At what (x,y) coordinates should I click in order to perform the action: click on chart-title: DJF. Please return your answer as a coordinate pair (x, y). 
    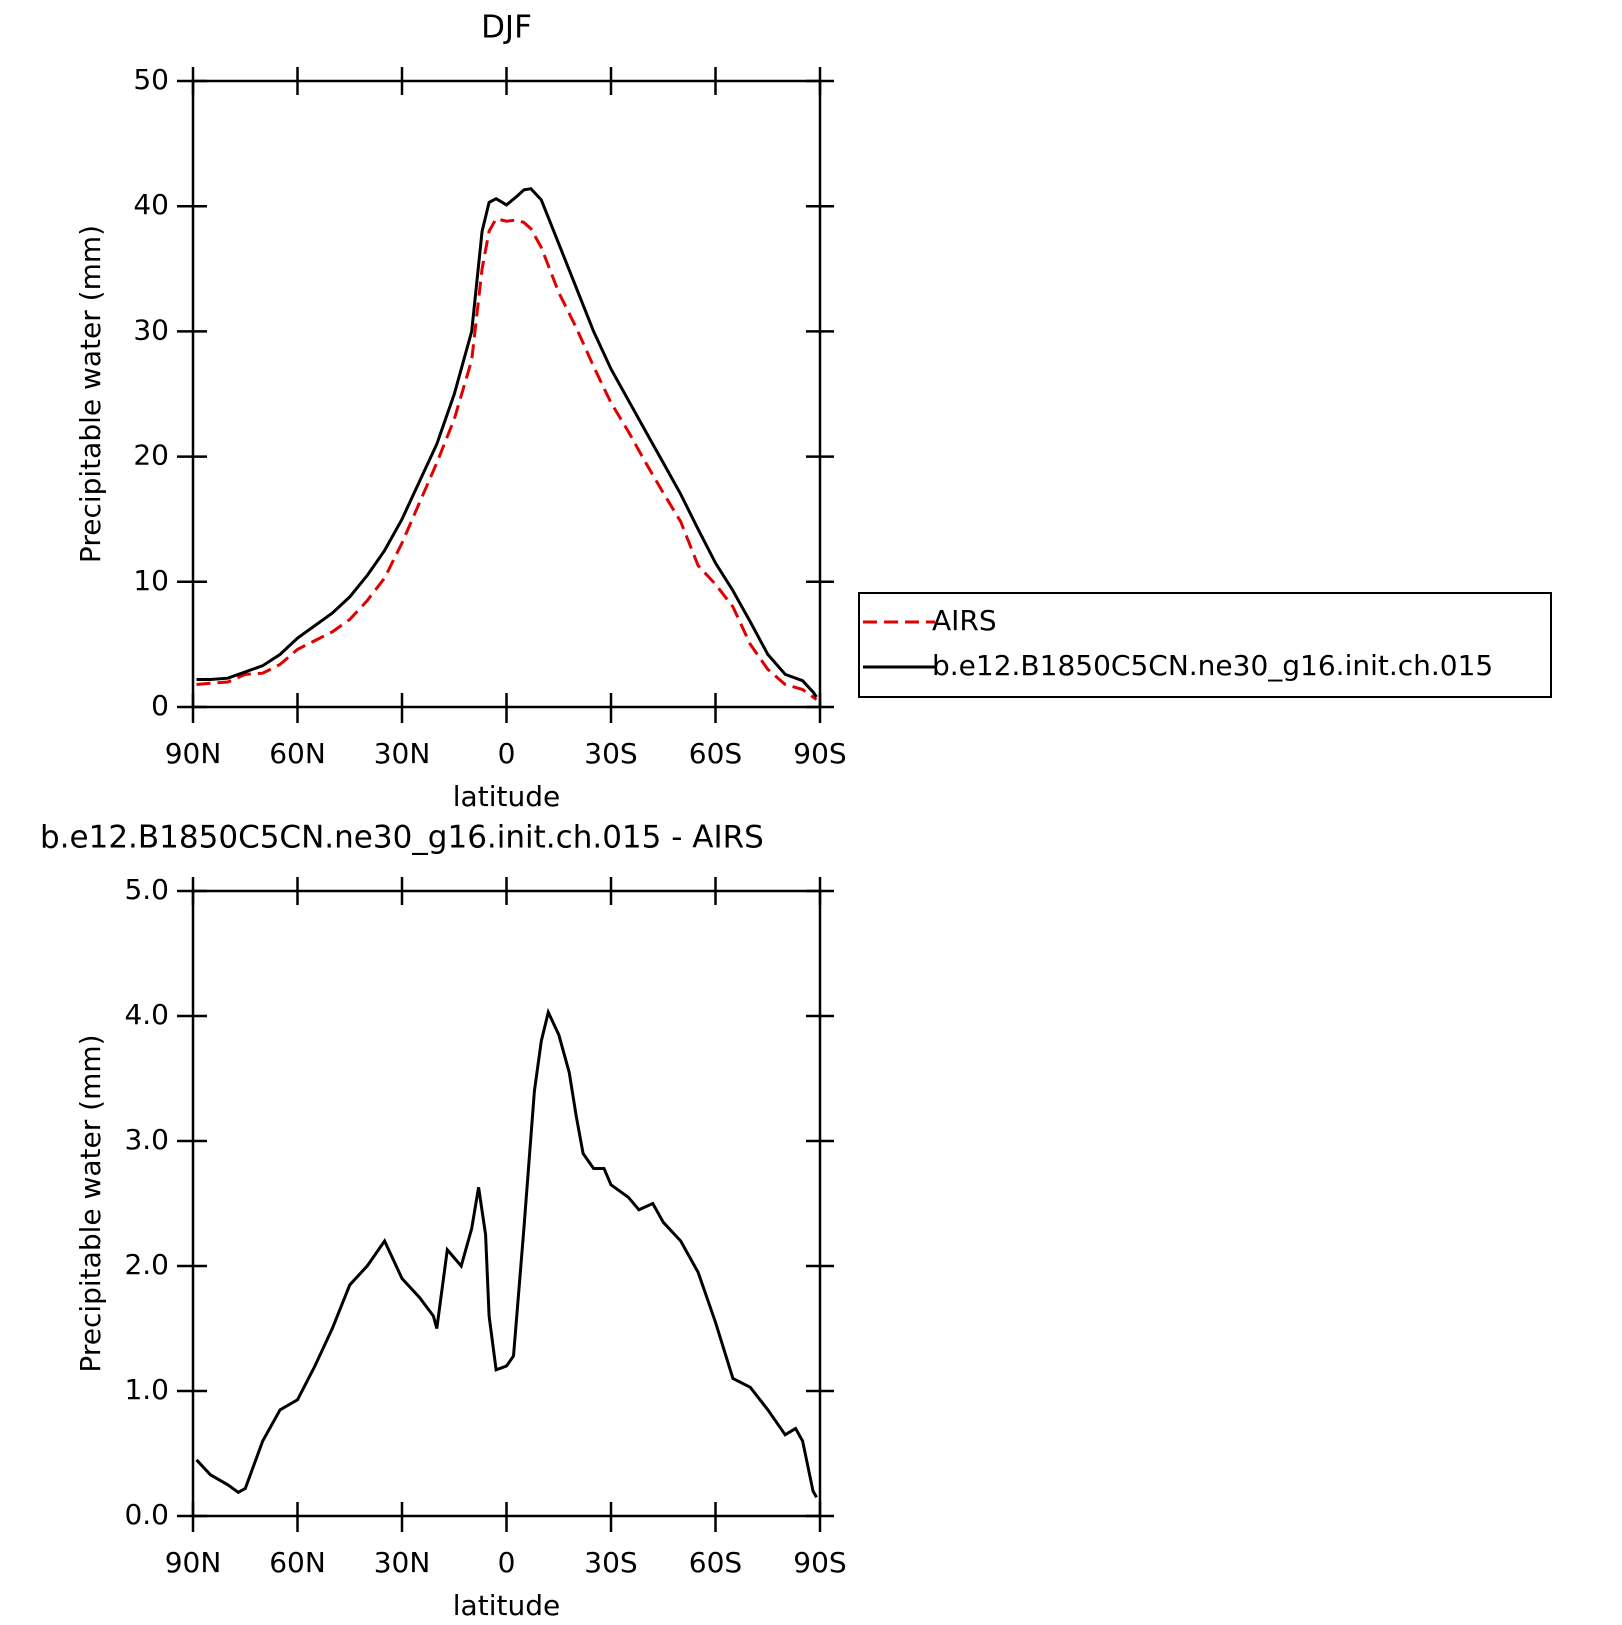
    Looking at the image, I should click on (506, 28).